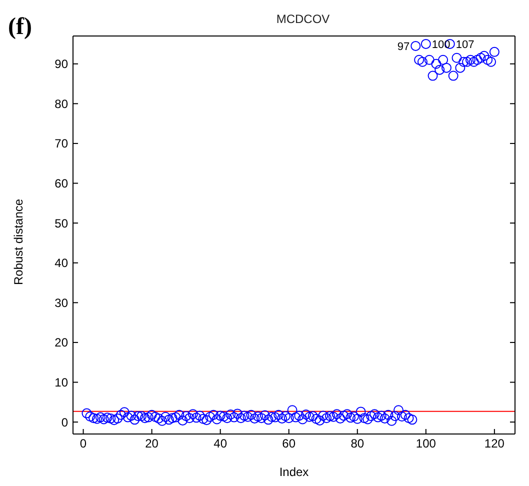  What do you see at coordinates (61, 383) in the screenshot?
I see `y-tick-label: 10` at bounding box center [61, 383].